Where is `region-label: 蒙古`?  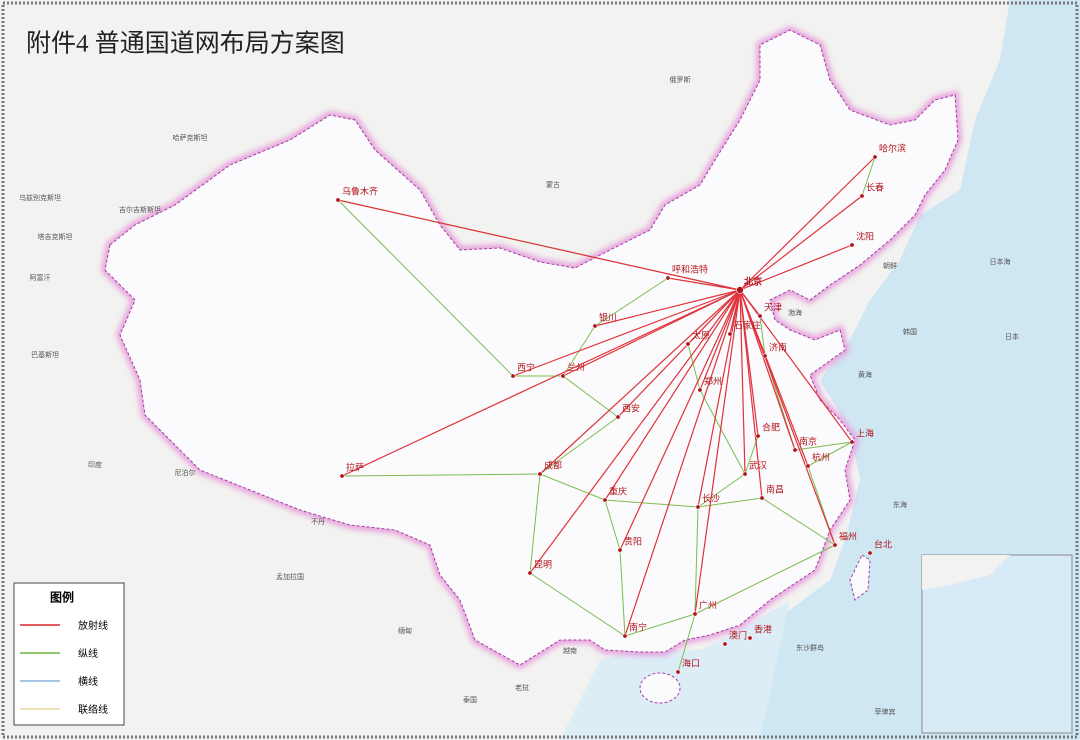 region-label: 蒙古 is located at coordinates (553, 184).